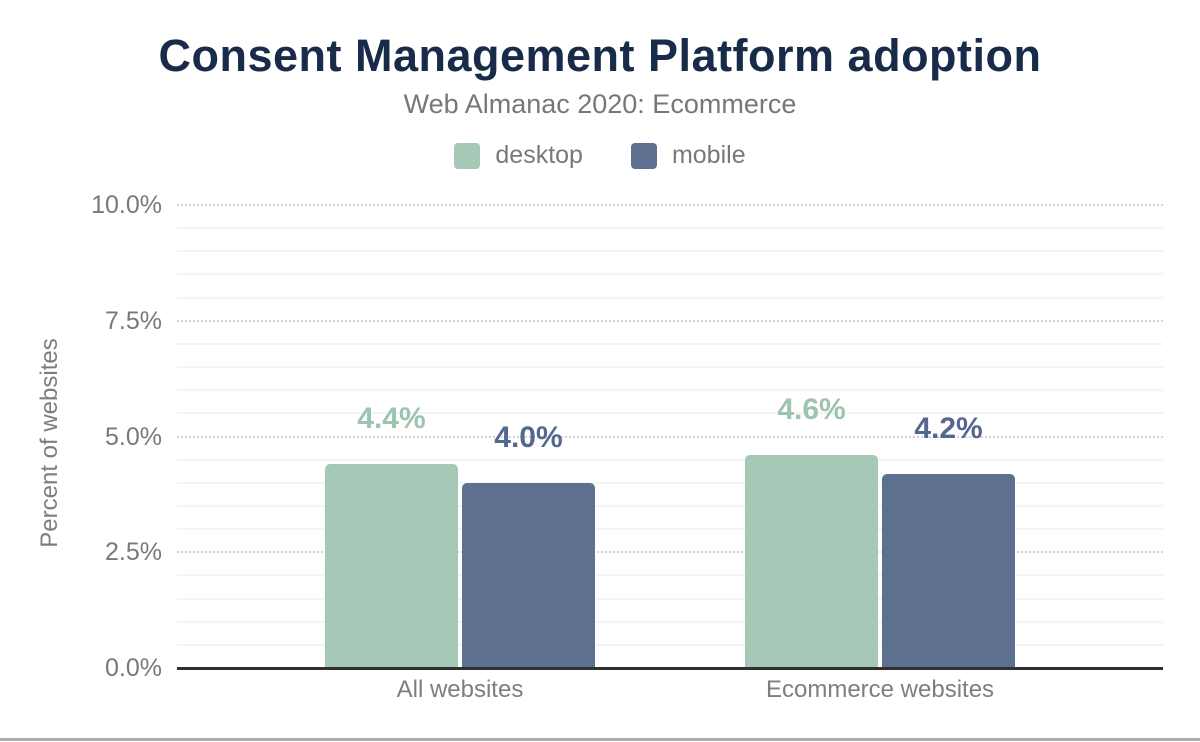 This screenshot has height=742, width=1200. I want to click on bar-desktop-all-websites, so click(391, 566).